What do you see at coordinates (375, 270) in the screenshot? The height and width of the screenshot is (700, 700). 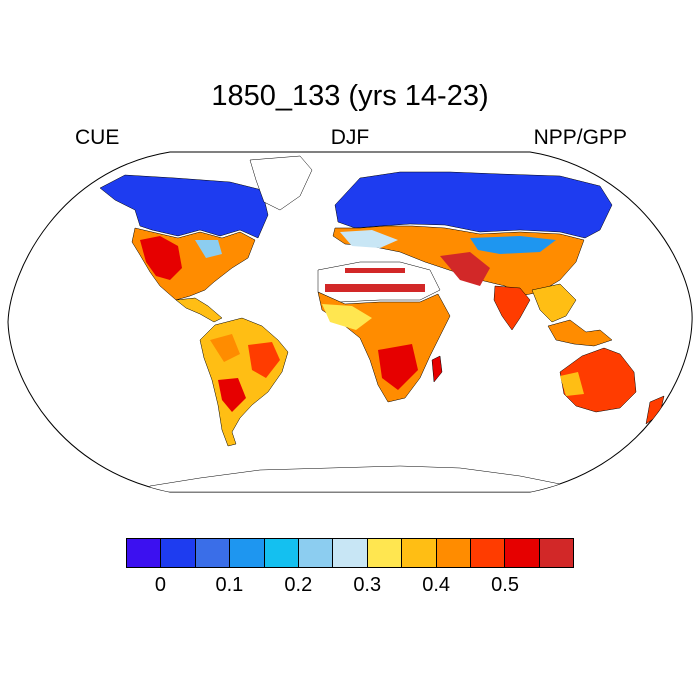 I see `sahara-red-band-north` at bounding box center [375, 270].